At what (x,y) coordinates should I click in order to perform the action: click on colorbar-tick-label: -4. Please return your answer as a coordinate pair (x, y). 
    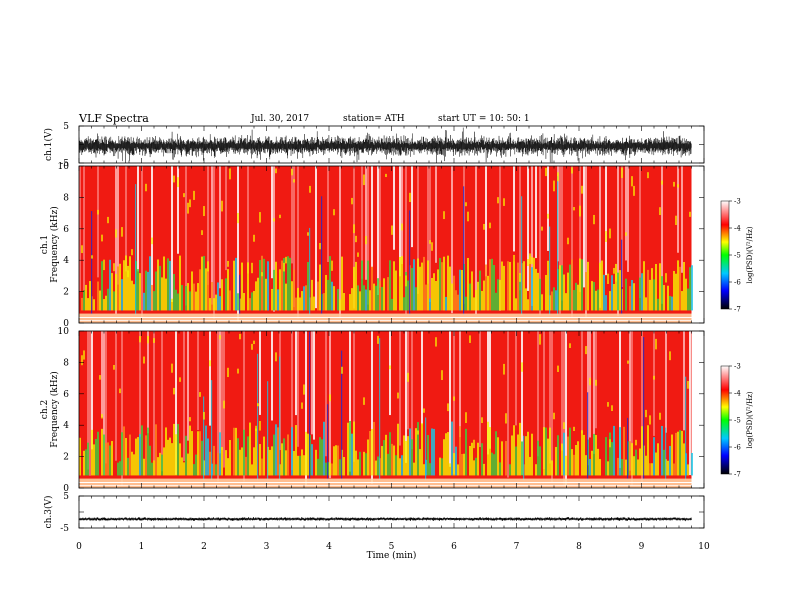
    Looking at the image, I should click on (737, 394).